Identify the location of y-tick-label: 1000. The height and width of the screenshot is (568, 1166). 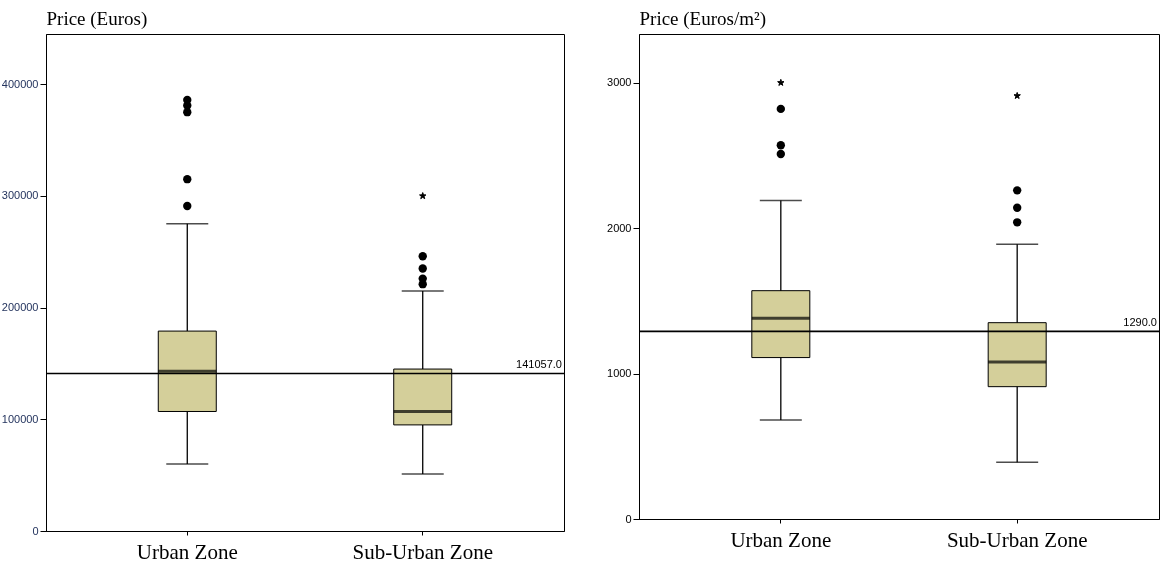
(619, 373).